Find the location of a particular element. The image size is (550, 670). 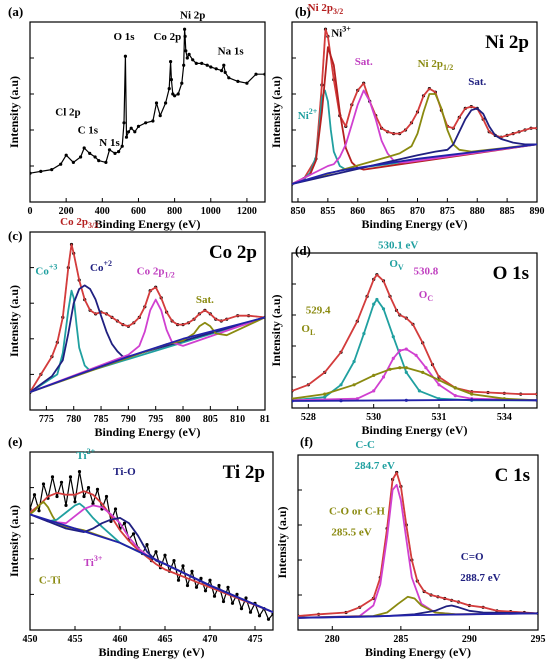

panel-label: (c) is located at coordinates (15, 235).